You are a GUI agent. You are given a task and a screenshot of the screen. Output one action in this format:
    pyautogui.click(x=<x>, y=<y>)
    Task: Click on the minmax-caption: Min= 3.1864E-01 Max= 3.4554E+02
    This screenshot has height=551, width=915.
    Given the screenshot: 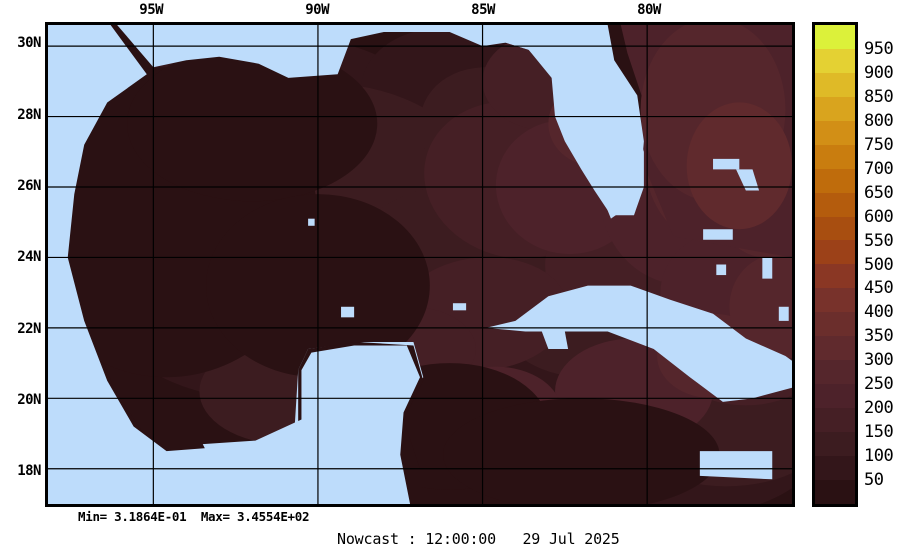 What is the action you would take?
    pyautogui.click(x=194, y=516)
    